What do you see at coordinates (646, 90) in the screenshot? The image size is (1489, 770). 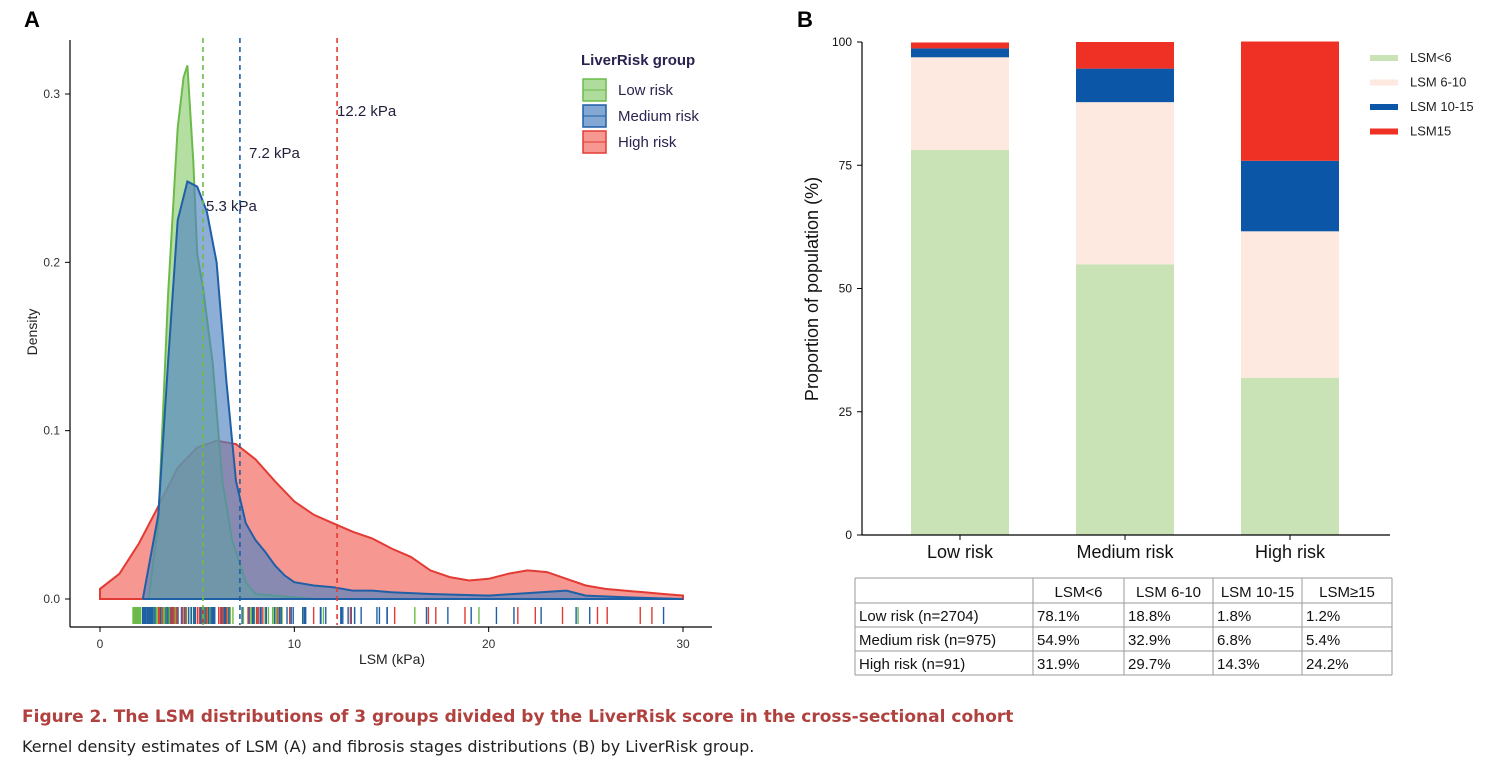 I see `legend-label-low: Low risk` at bounding box center [646, 90].